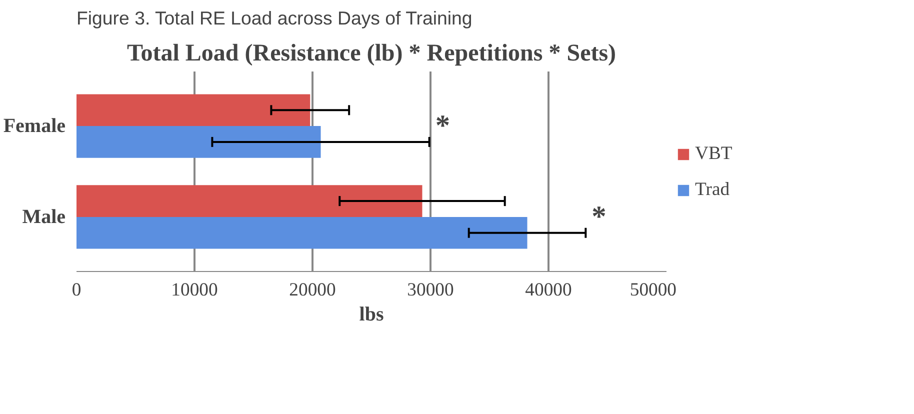 This screenshot has height=414, width=914. What do you see at coordinates (194, 290) in the screenshot?
I see `x-tick-label: 10000` at bounding box center [194, 290].